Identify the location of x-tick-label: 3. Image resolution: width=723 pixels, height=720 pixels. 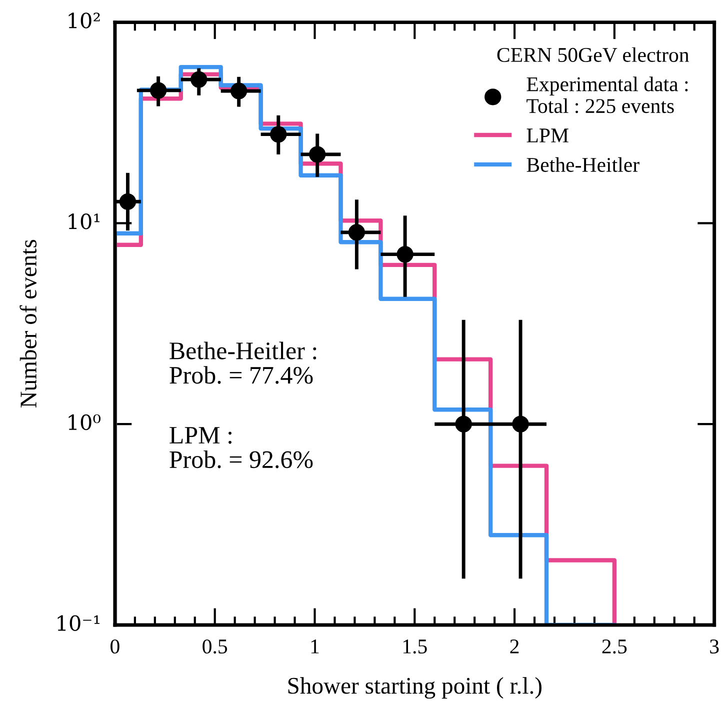
(714, 647).